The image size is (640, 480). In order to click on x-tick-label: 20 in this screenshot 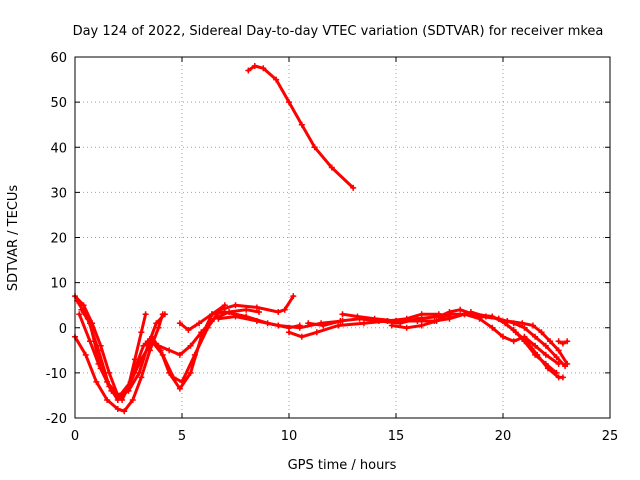, I will do `click(503, 436)`.